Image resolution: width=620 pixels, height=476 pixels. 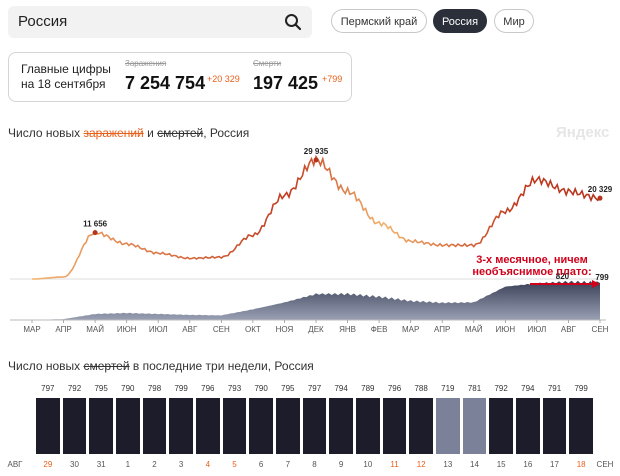 I want to click on death-bar-date: 29, so click(x=48, y=464).